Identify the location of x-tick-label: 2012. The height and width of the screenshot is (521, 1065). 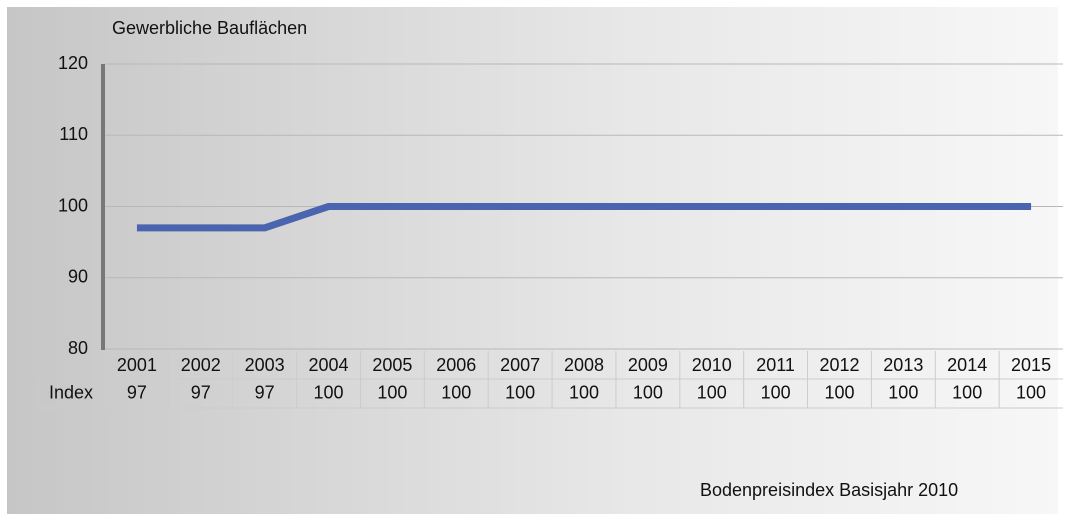
(839, 365).